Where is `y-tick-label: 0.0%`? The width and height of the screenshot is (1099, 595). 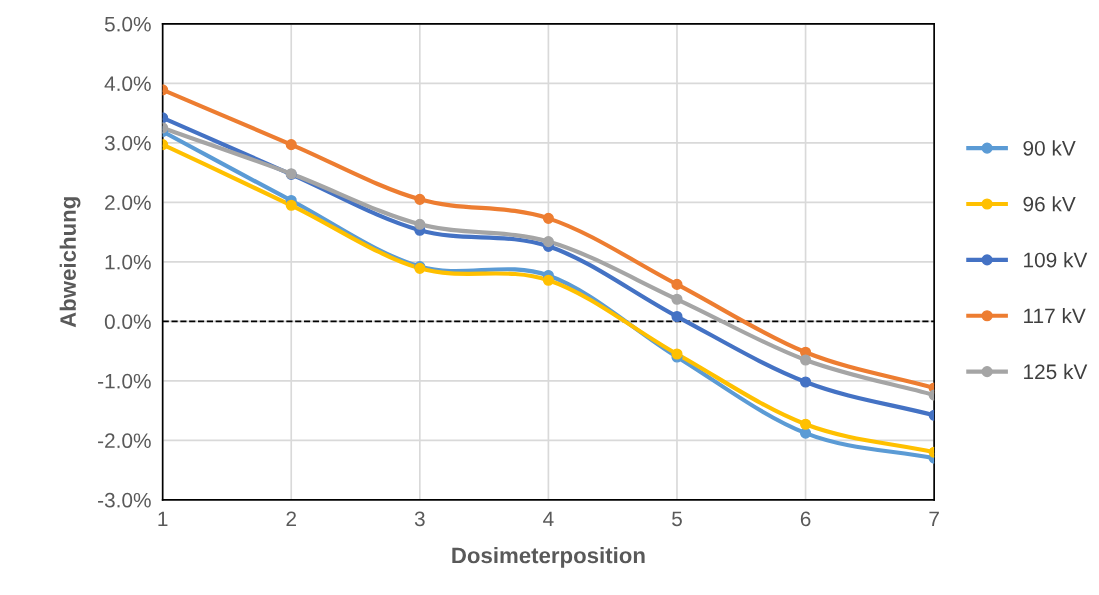
y-tick-label: 0.0% is located at coordinates (127, 322).